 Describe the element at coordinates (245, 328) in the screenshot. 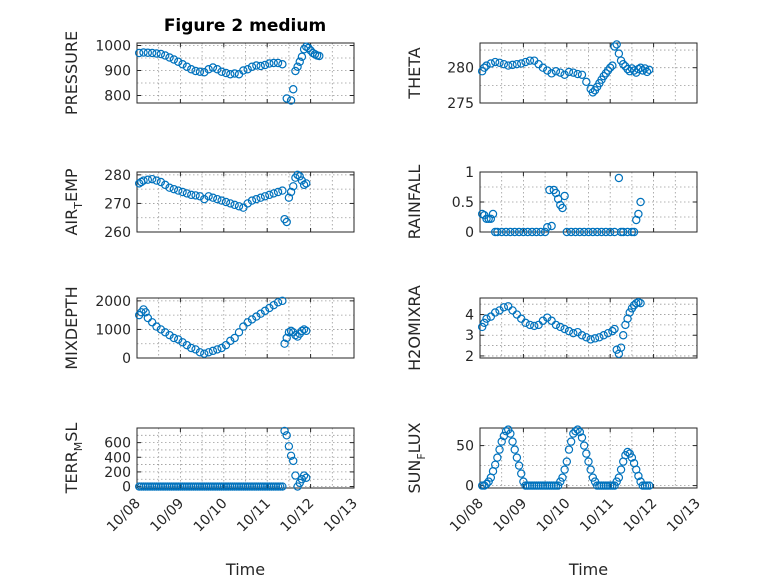

I see `axes-frame-mixdepth` at that location.